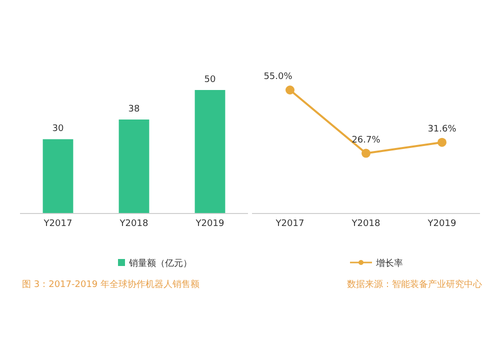 This screenshot has height=362, width=500. I want to click on legend-label: 销量额（亿元）, so click(160, 263).